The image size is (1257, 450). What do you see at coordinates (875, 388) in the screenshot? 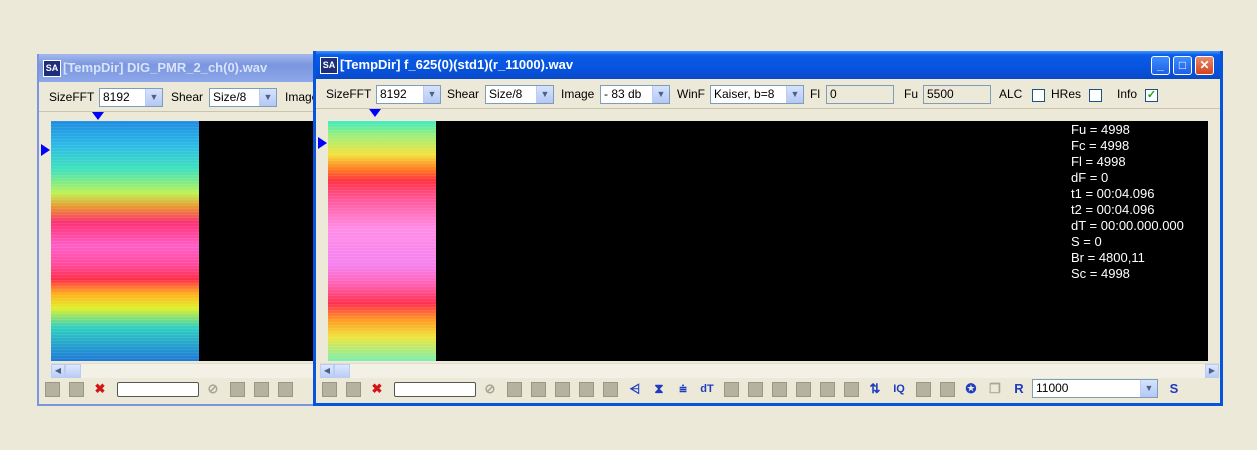
I see `swap-icon: ⇅` at bounding box center [875, 388].